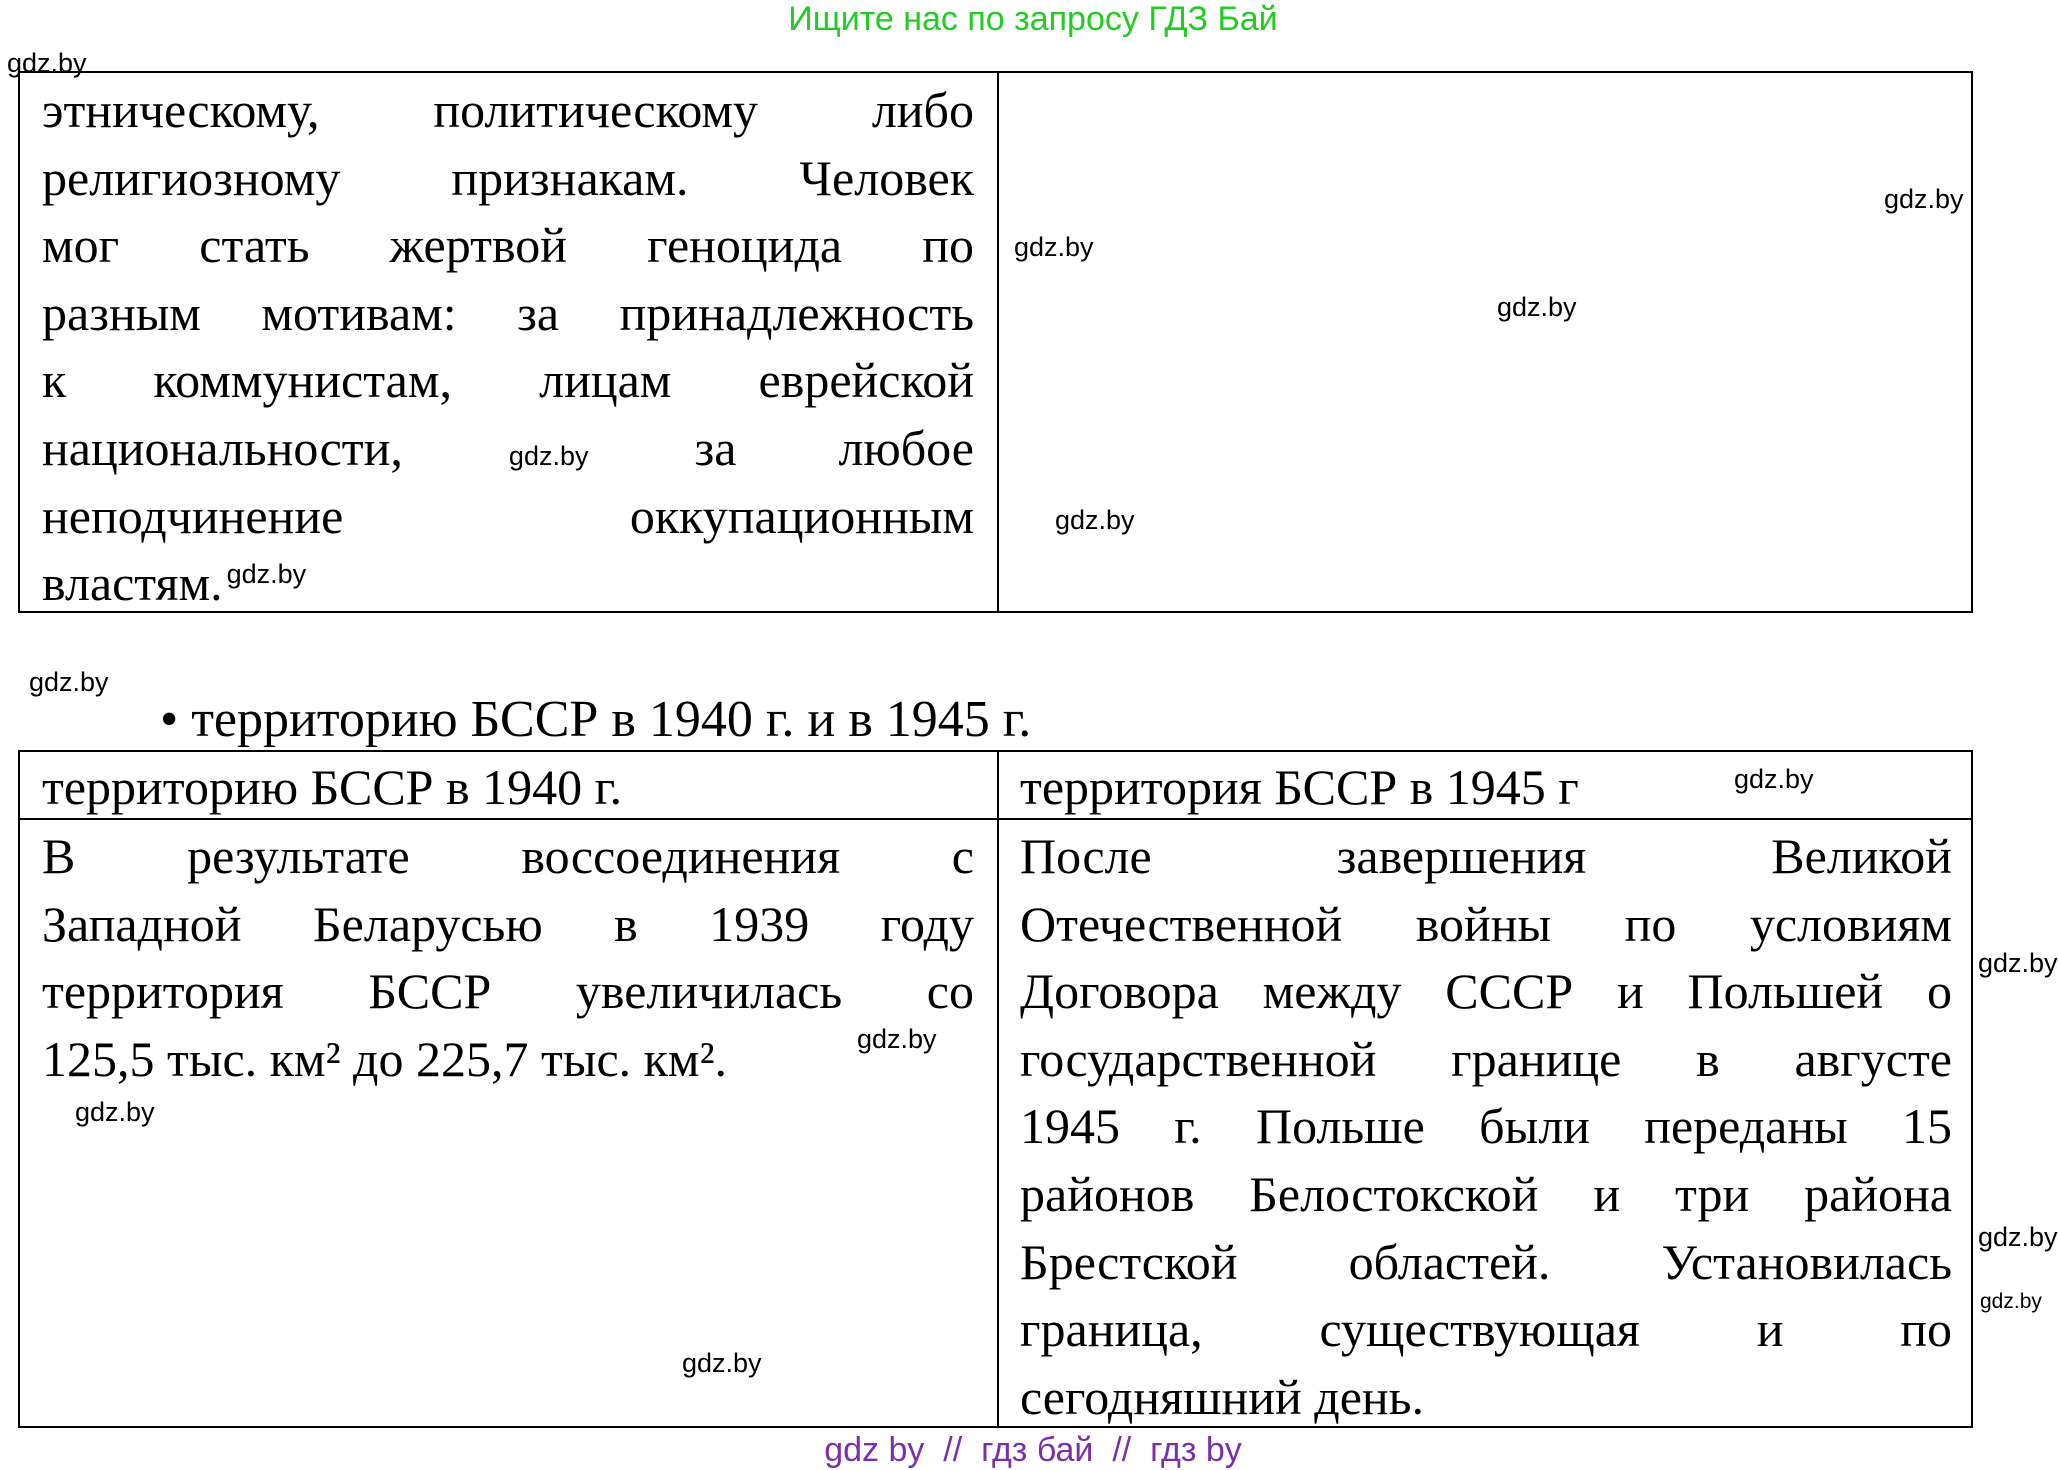 The height and width of the screenshot is (1470, 2058). Describe the element at coordinates (508, 991) in the screenshot. I see `text-line: территория БССР увеличилась со` at that location.